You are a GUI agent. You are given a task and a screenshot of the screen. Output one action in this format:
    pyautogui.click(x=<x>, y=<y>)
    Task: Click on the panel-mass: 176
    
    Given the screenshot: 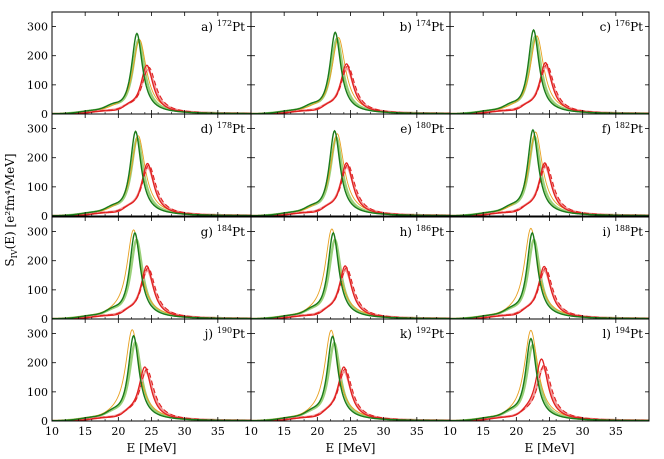 What is the action you would take?
    pyautogui.click(x=622, y=23)
    